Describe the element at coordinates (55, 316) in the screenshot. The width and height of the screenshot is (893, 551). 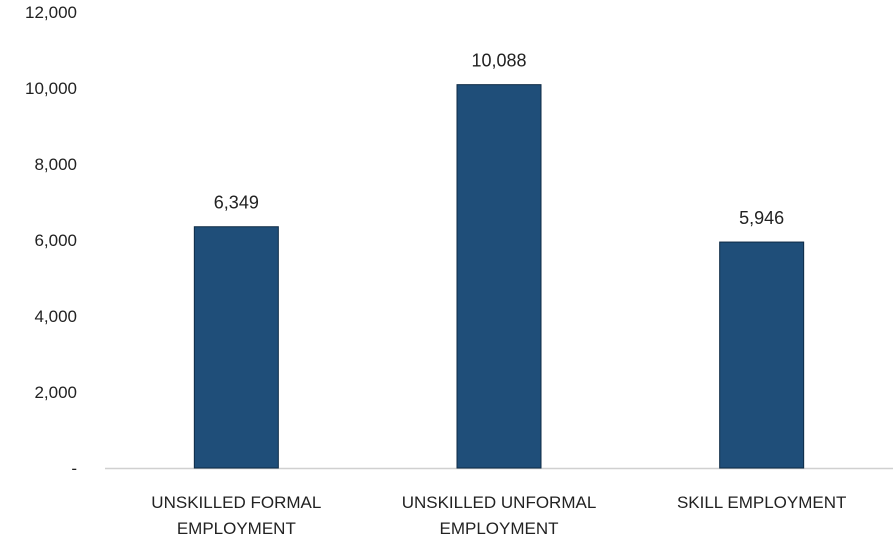
I see `y-tick-label: 4,000` at that location.